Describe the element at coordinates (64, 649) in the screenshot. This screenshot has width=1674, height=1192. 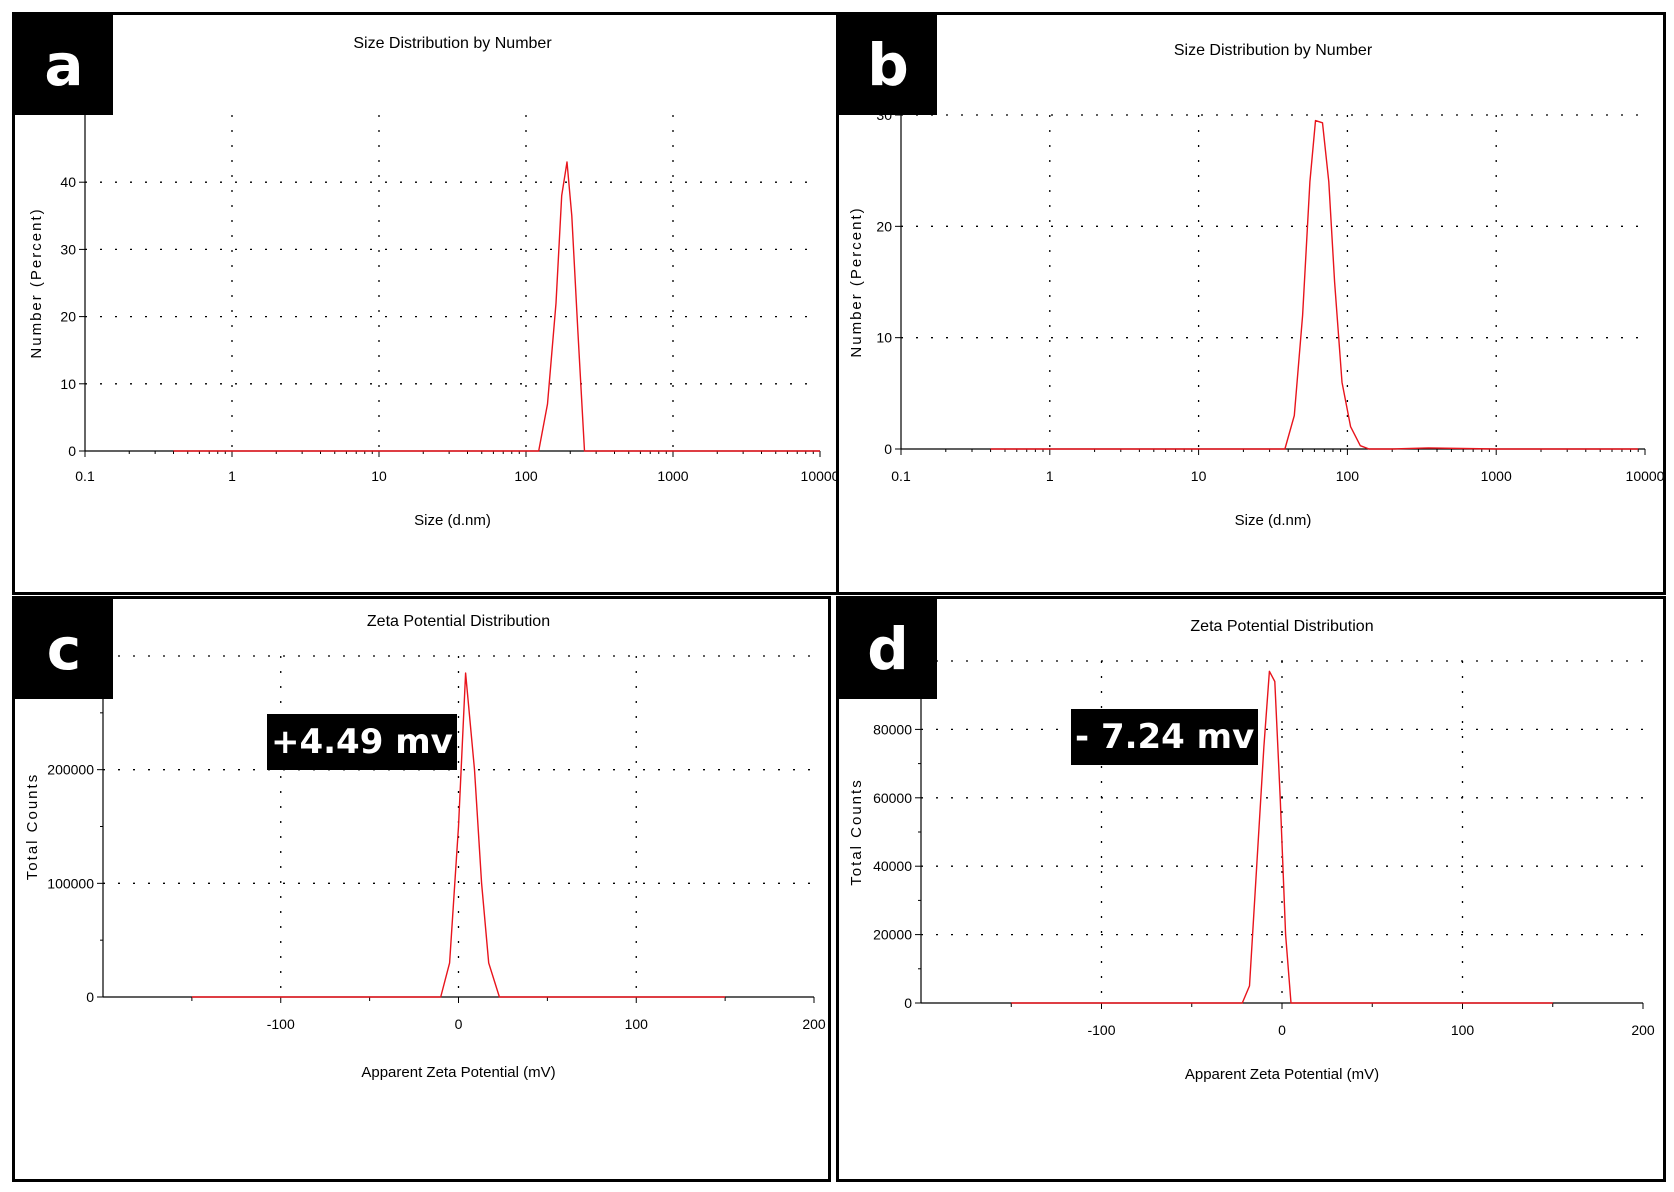
I see `panel-label-c: c` at that location.